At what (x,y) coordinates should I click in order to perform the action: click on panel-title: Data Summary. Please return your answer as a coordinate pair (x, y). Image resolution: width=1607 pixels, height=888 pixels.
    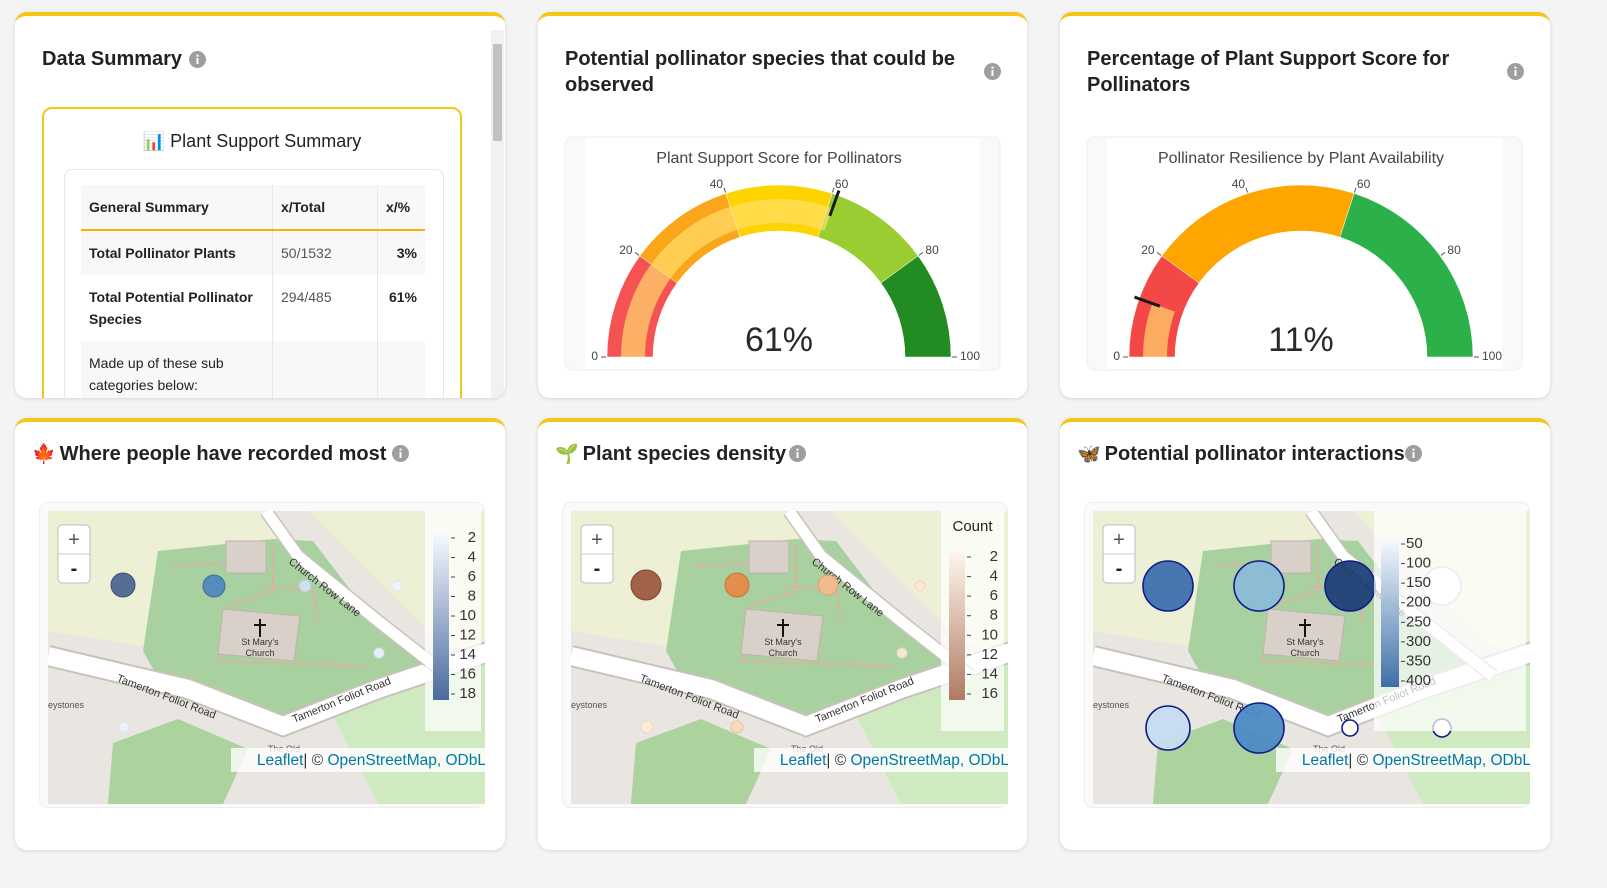
    Looking at the image, I should click on (112, 59).